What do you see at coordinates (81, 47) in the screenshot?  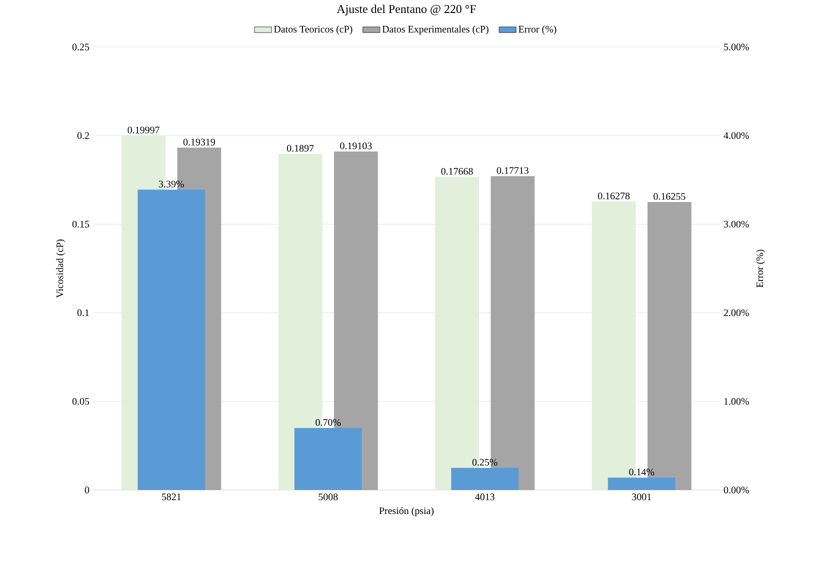 I see `y-tick-label: 0.25` at bounding box center [81, 47].